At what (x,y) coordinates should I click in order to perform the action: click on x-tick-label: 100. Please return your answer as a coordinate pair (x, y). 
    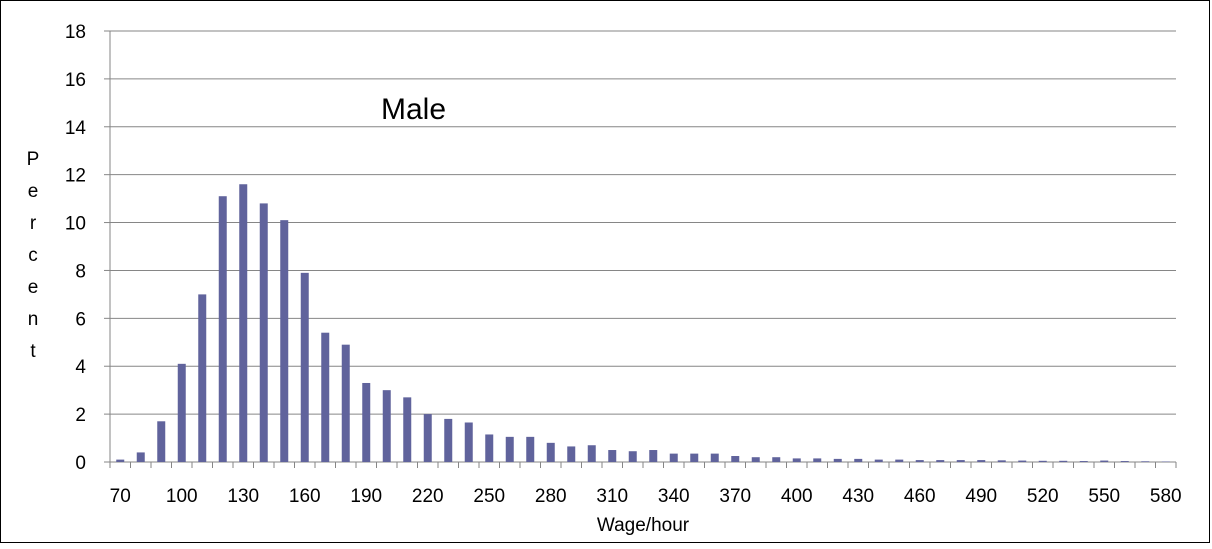
    Looking at the image, I should click on (182, 496).